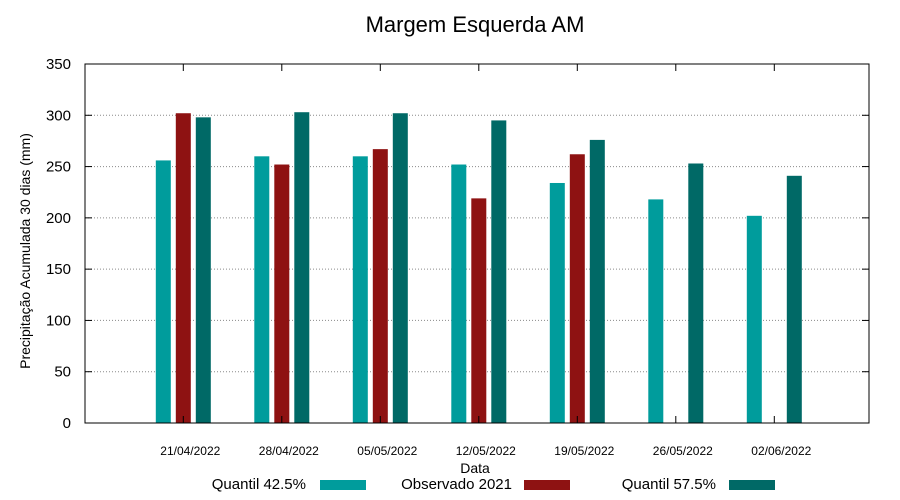  Describe the element at coordinates (62, 372) in the screenshot. I see `y-tick-label: 50` at that location.